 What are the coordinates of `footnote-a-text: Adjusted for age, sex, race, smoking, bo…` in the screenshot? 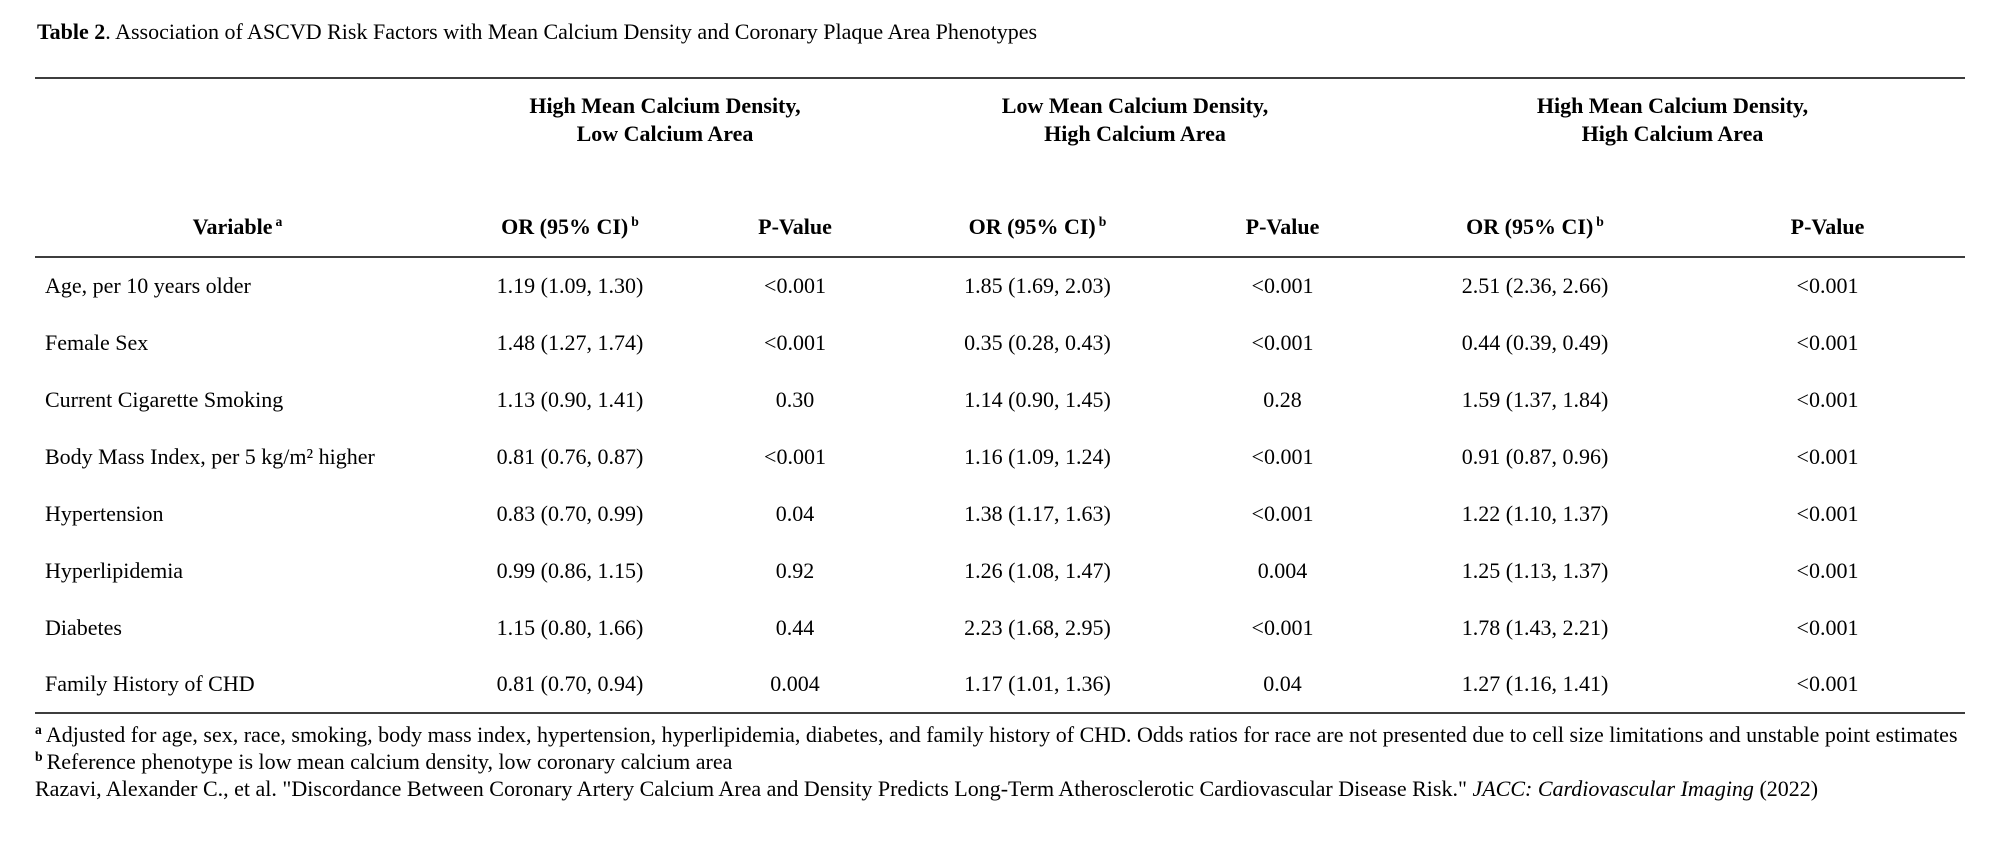 It's located at (1001, 734).